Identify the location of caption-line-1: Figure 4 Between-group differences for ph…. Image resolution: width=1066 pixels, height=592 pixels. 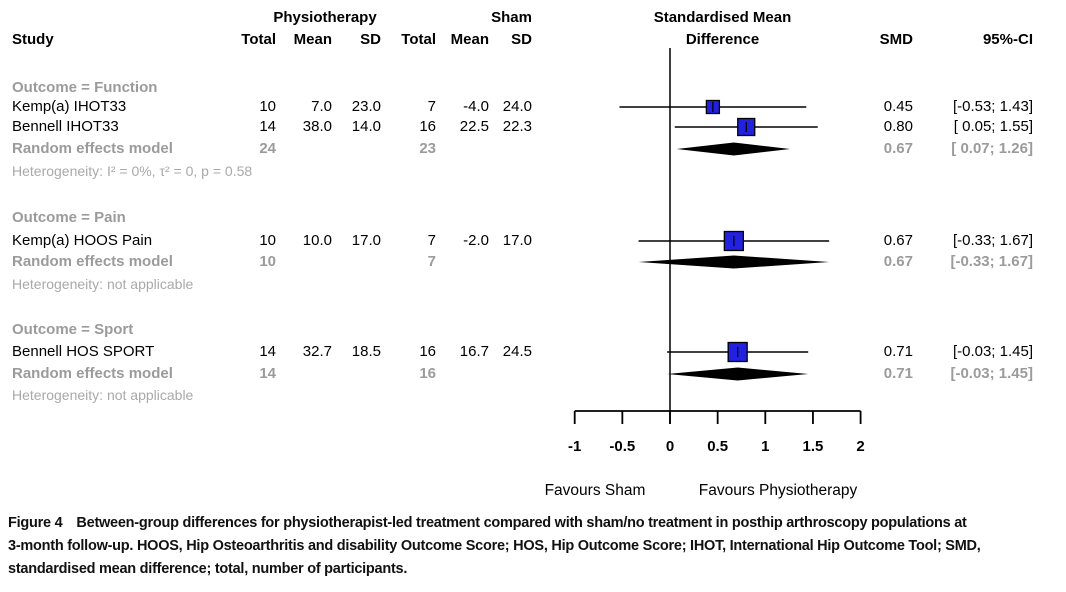
(534, 523).